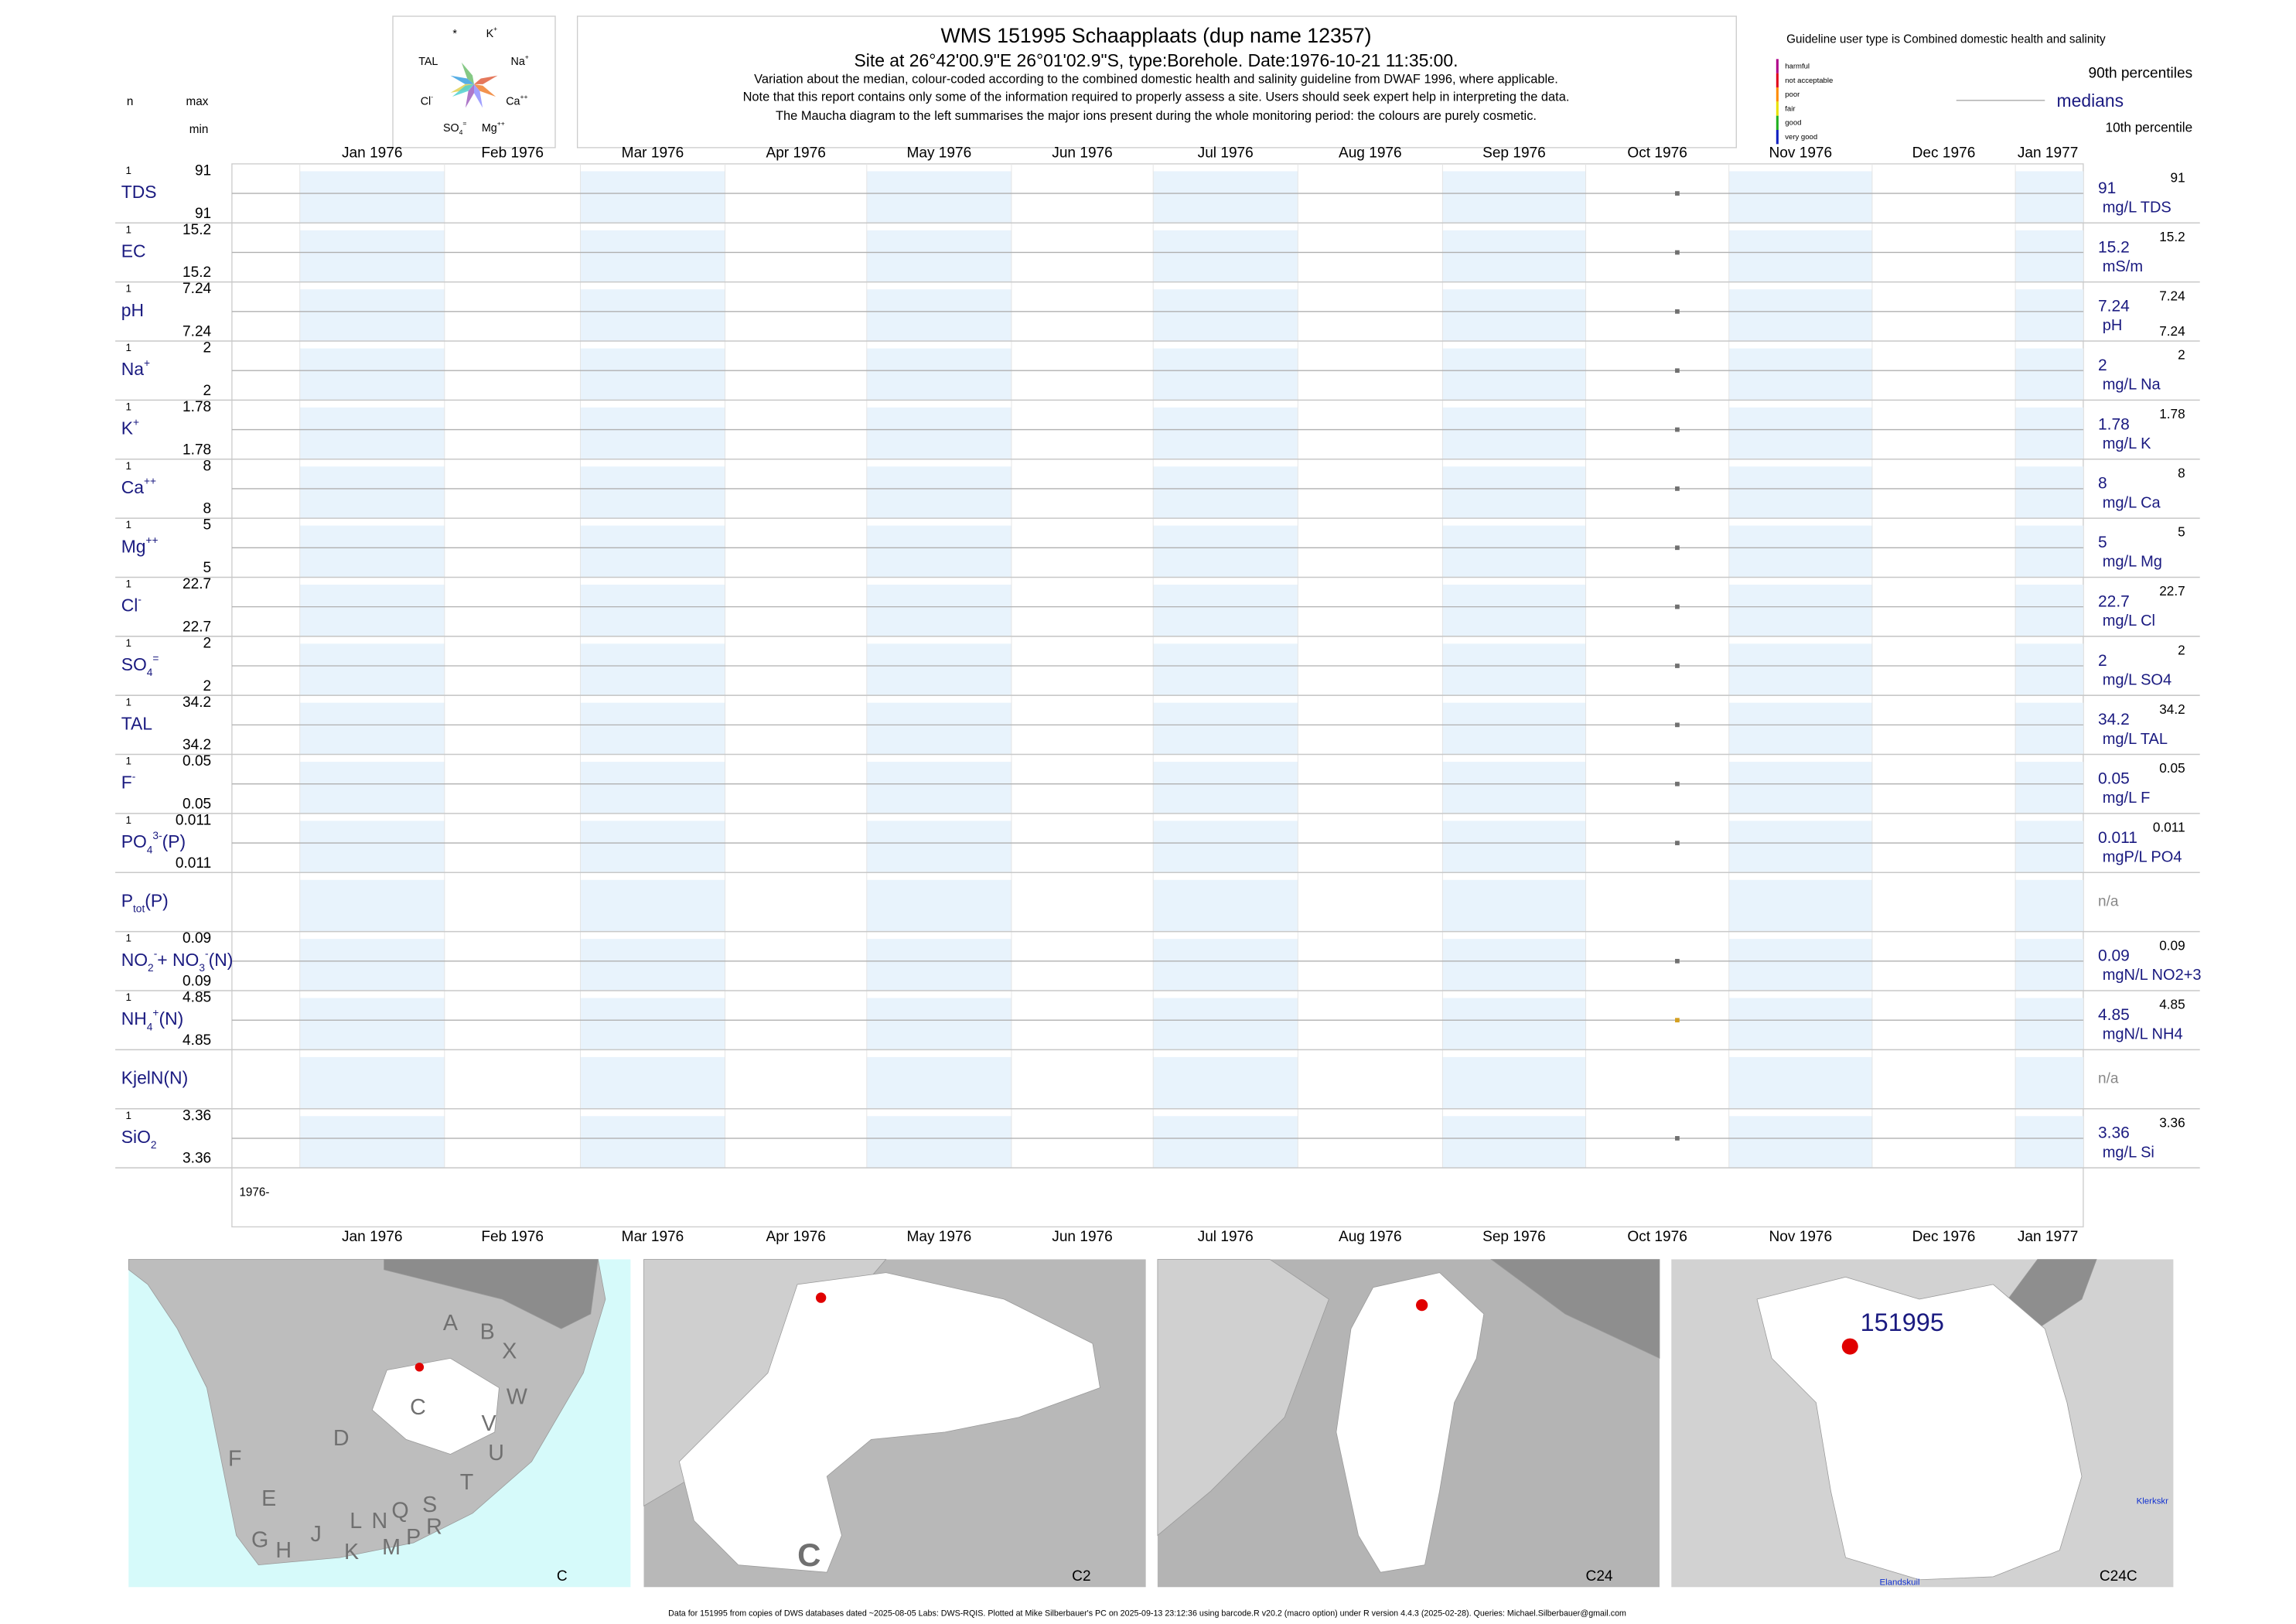  I want to click on max-value: 8, so click(207, 466).